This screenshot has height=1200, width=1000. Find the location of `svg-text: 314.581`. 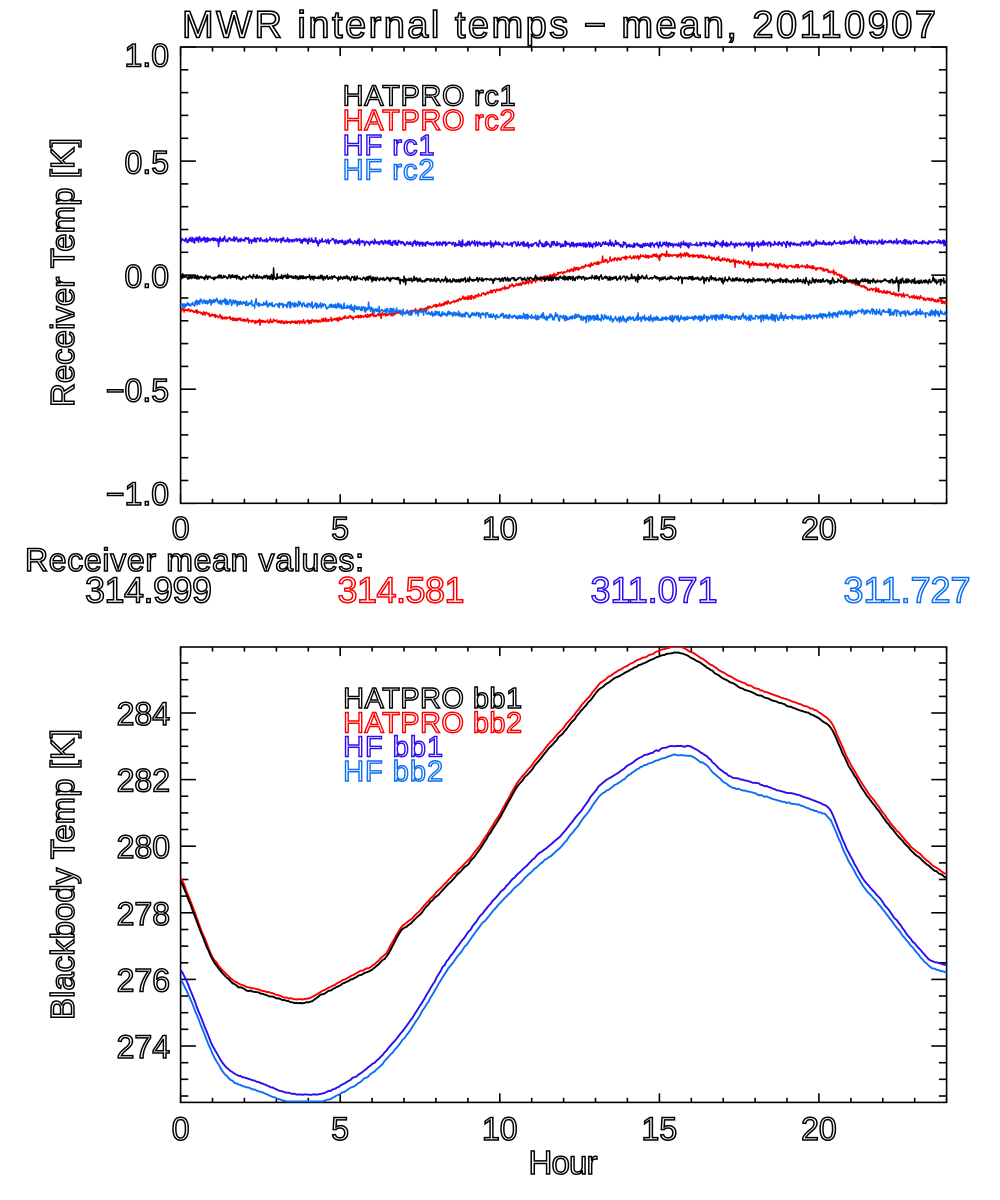

svg-text: 314.581 is located at coordinates (401, 590).